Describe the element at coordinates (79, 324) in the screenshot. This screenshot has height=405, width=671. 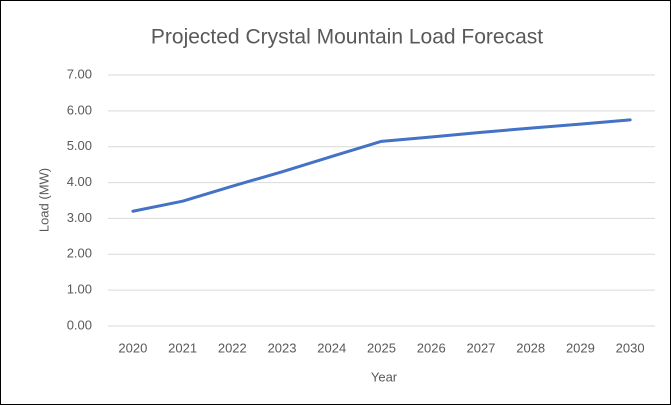
I see `y-tick-label: 0.00` at that location.